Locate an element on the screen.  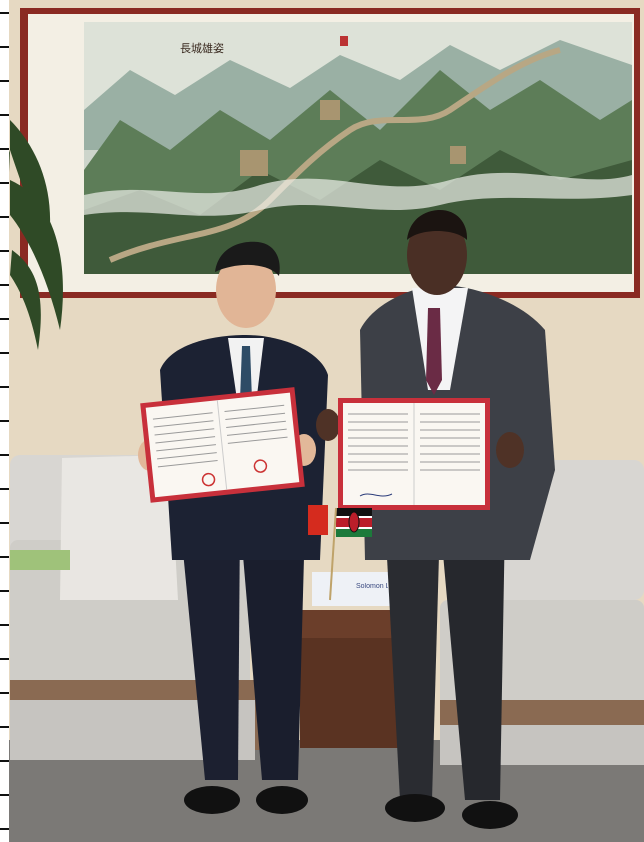
painting-inscription: 長城雄姿 is located at coordinates (202, 48).